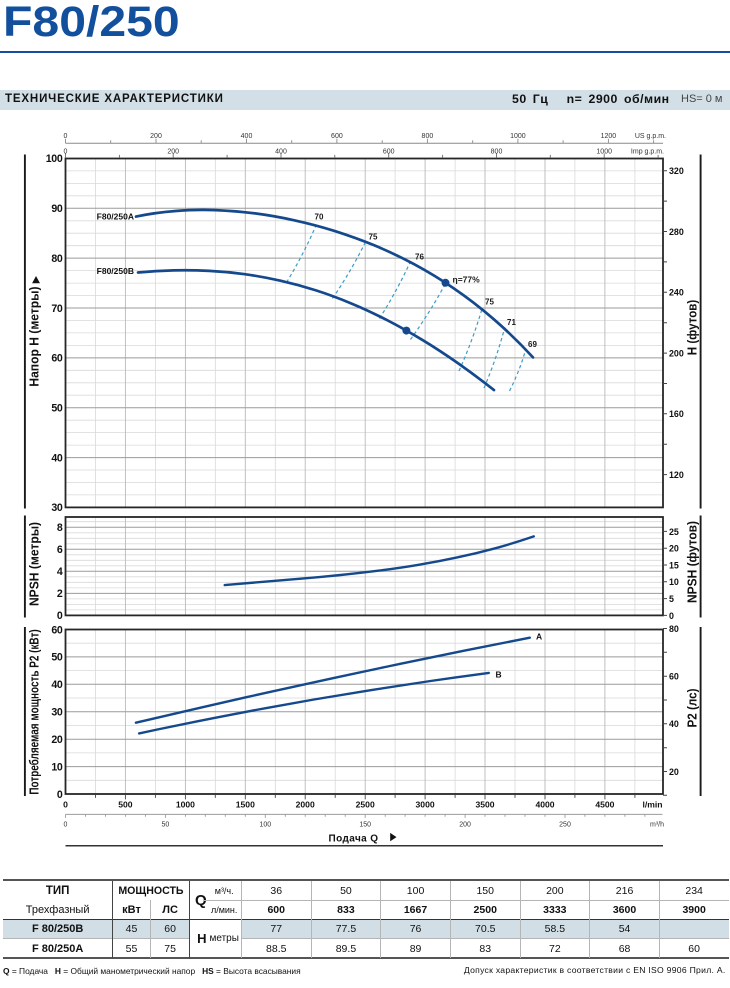  I want to click on svg-text: NPSH (метры), so click(34, 564).